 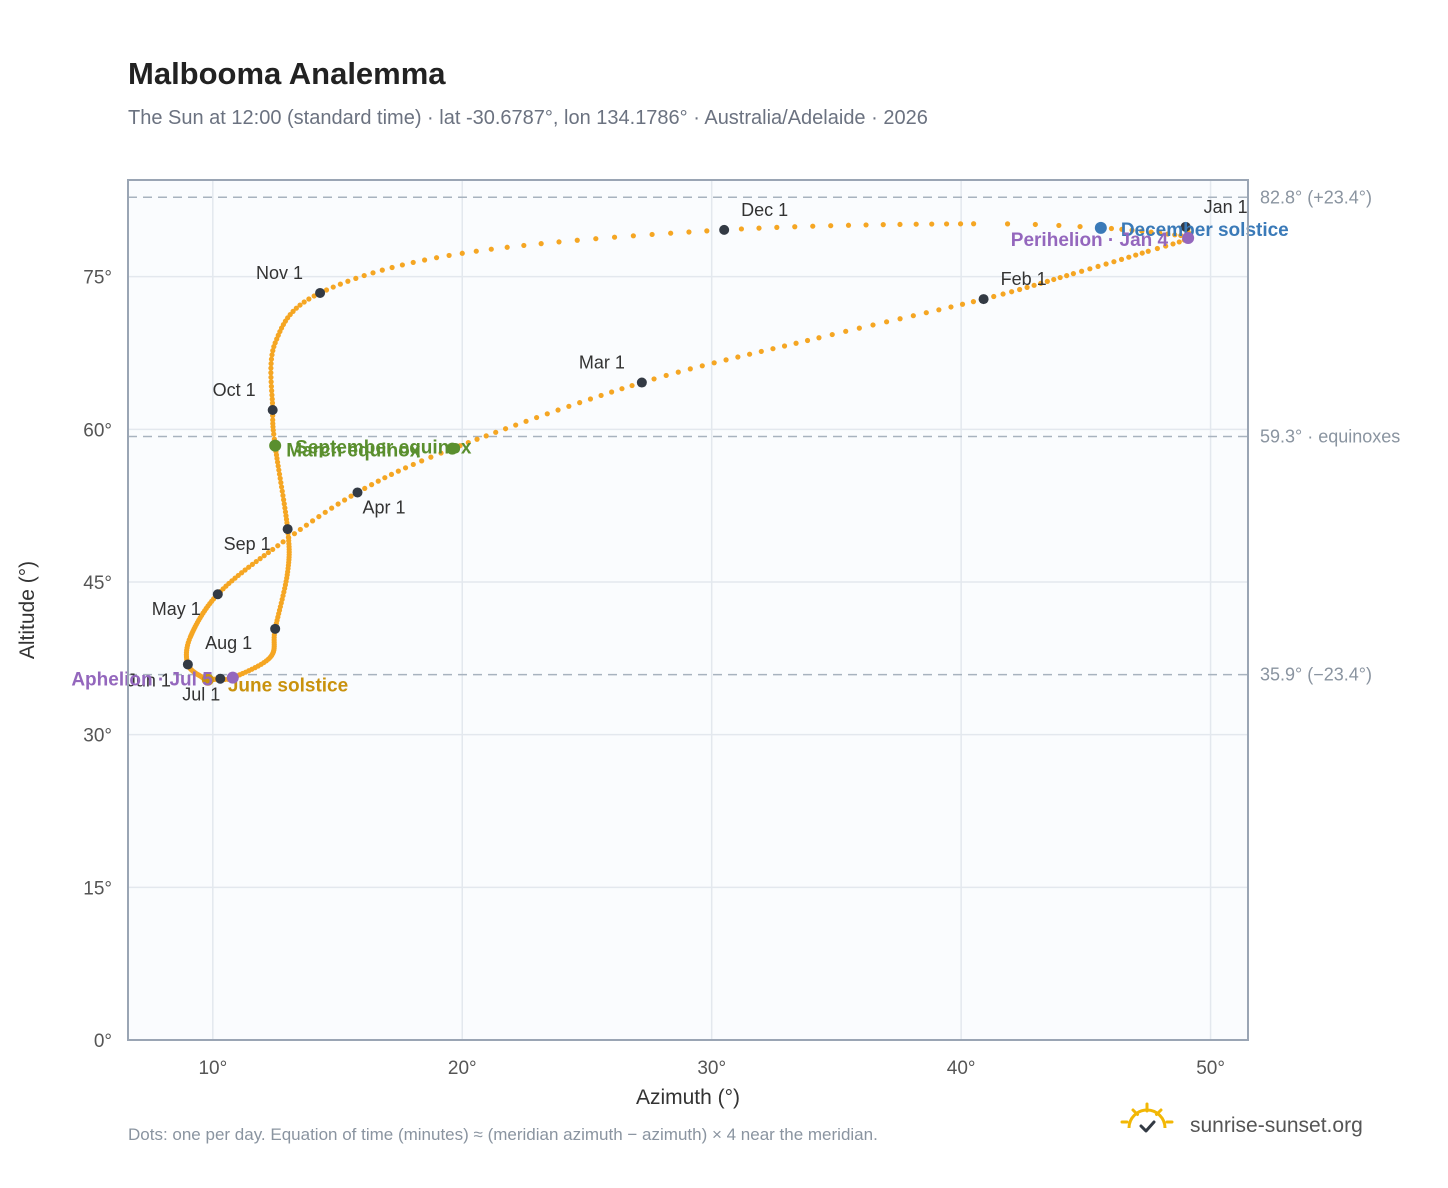 What do you see at coordinates (176, 609) in the screenshot?
I see `month-label: May 1` at bounding box center [176, 609].